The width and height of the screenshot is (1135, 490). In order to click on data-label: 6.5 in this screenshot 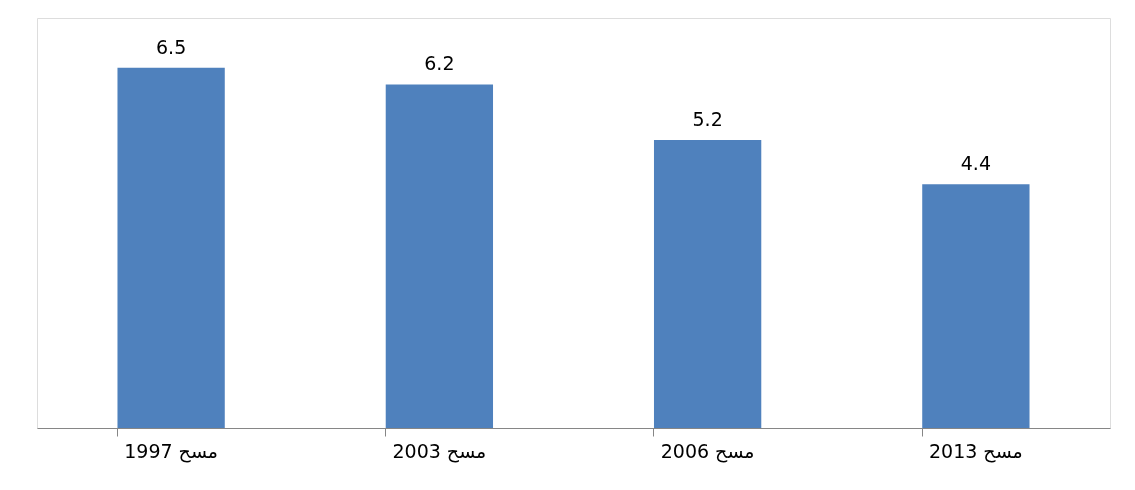, I will do `click(171, 46)`.